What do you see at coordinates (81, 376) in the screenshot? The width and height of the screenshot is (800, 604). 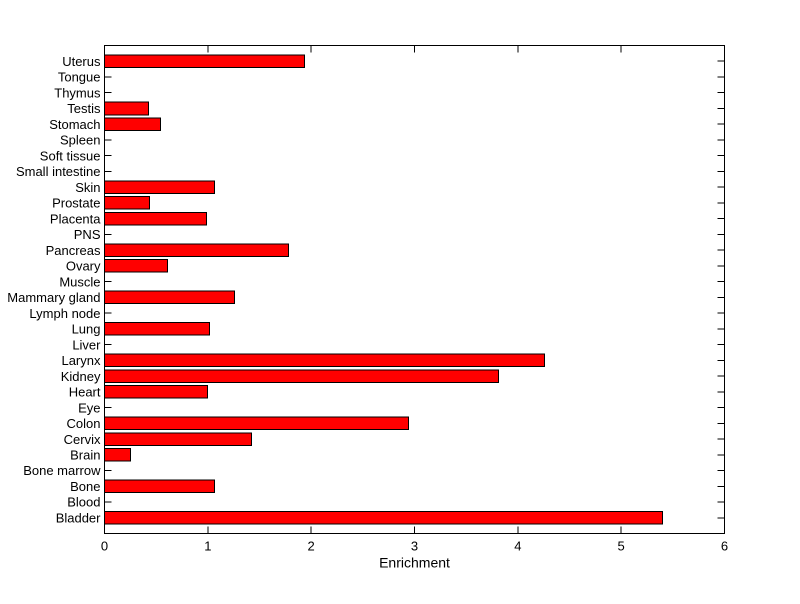 I see `svg-text: Kidney` at bounding box center [81, 376].